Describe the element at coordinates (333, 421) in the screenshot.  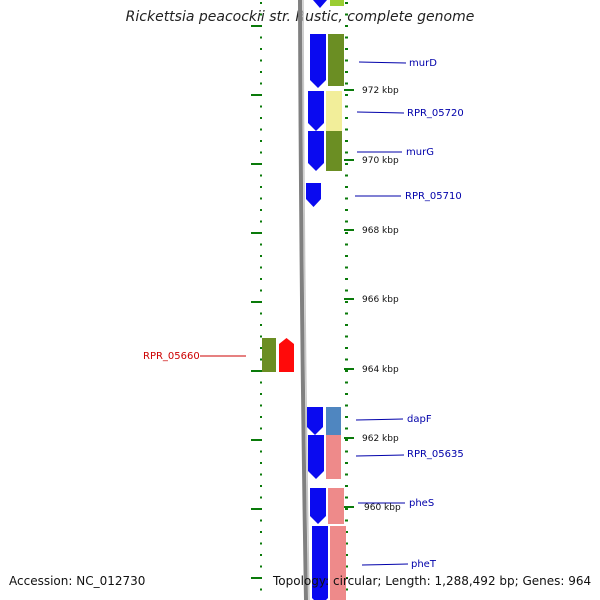
I see `cog-bar-dapF` at that location.